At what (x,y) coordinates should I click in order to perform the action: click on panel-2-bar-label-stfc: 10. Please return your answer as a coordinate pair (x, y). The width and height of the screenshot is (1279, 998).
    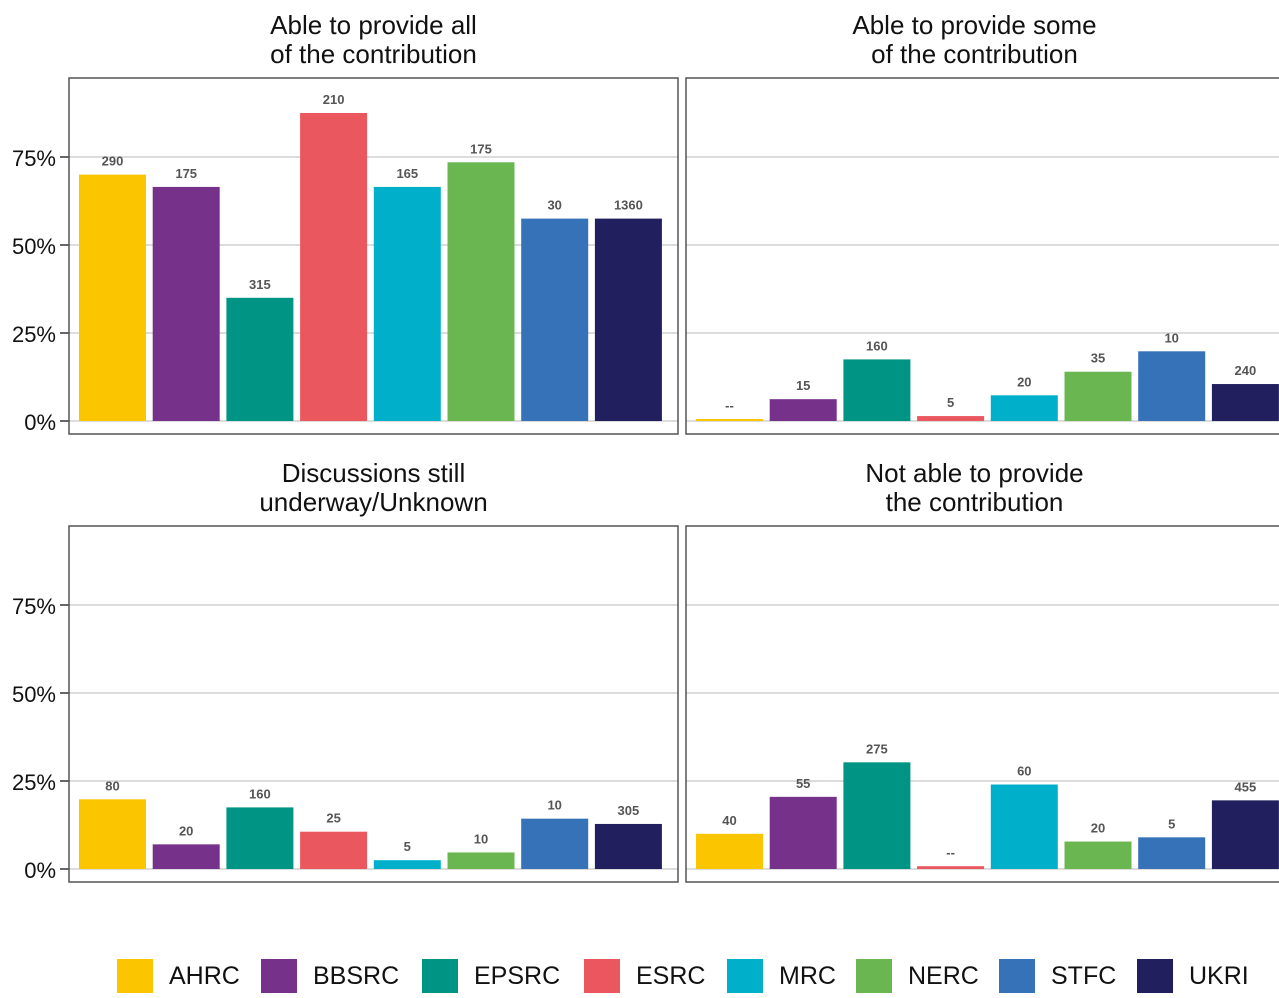
    Looking at the image, I should click on (1171, 337).